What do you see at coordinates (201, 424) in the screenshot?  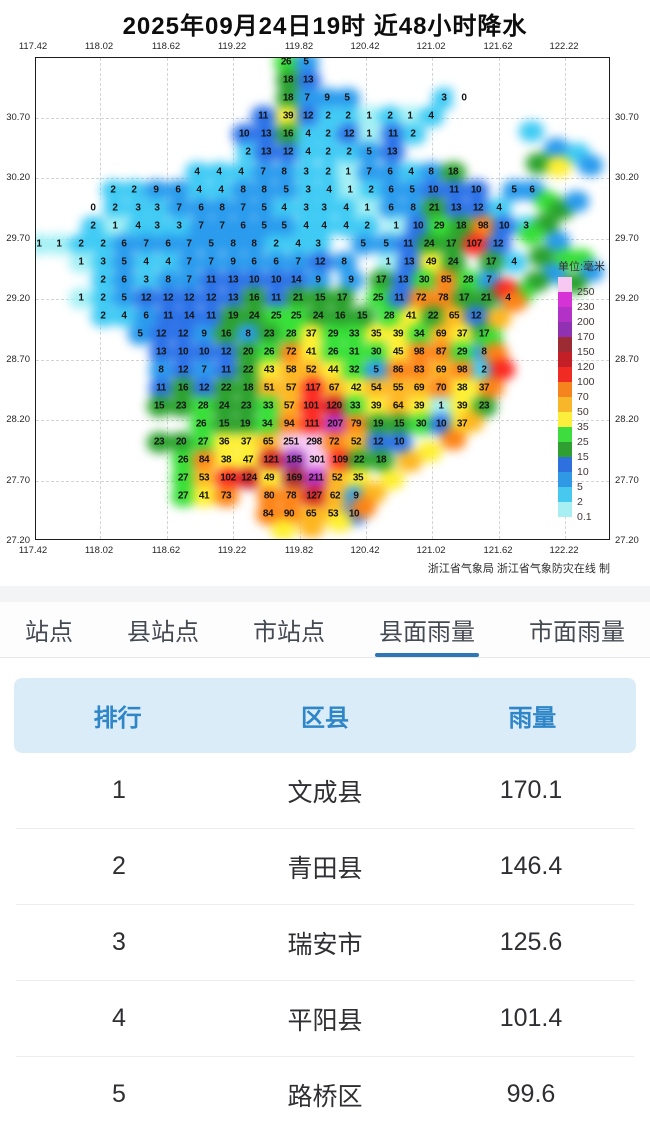 I see `map-value-label: 26` at bounding box center [201, 424].